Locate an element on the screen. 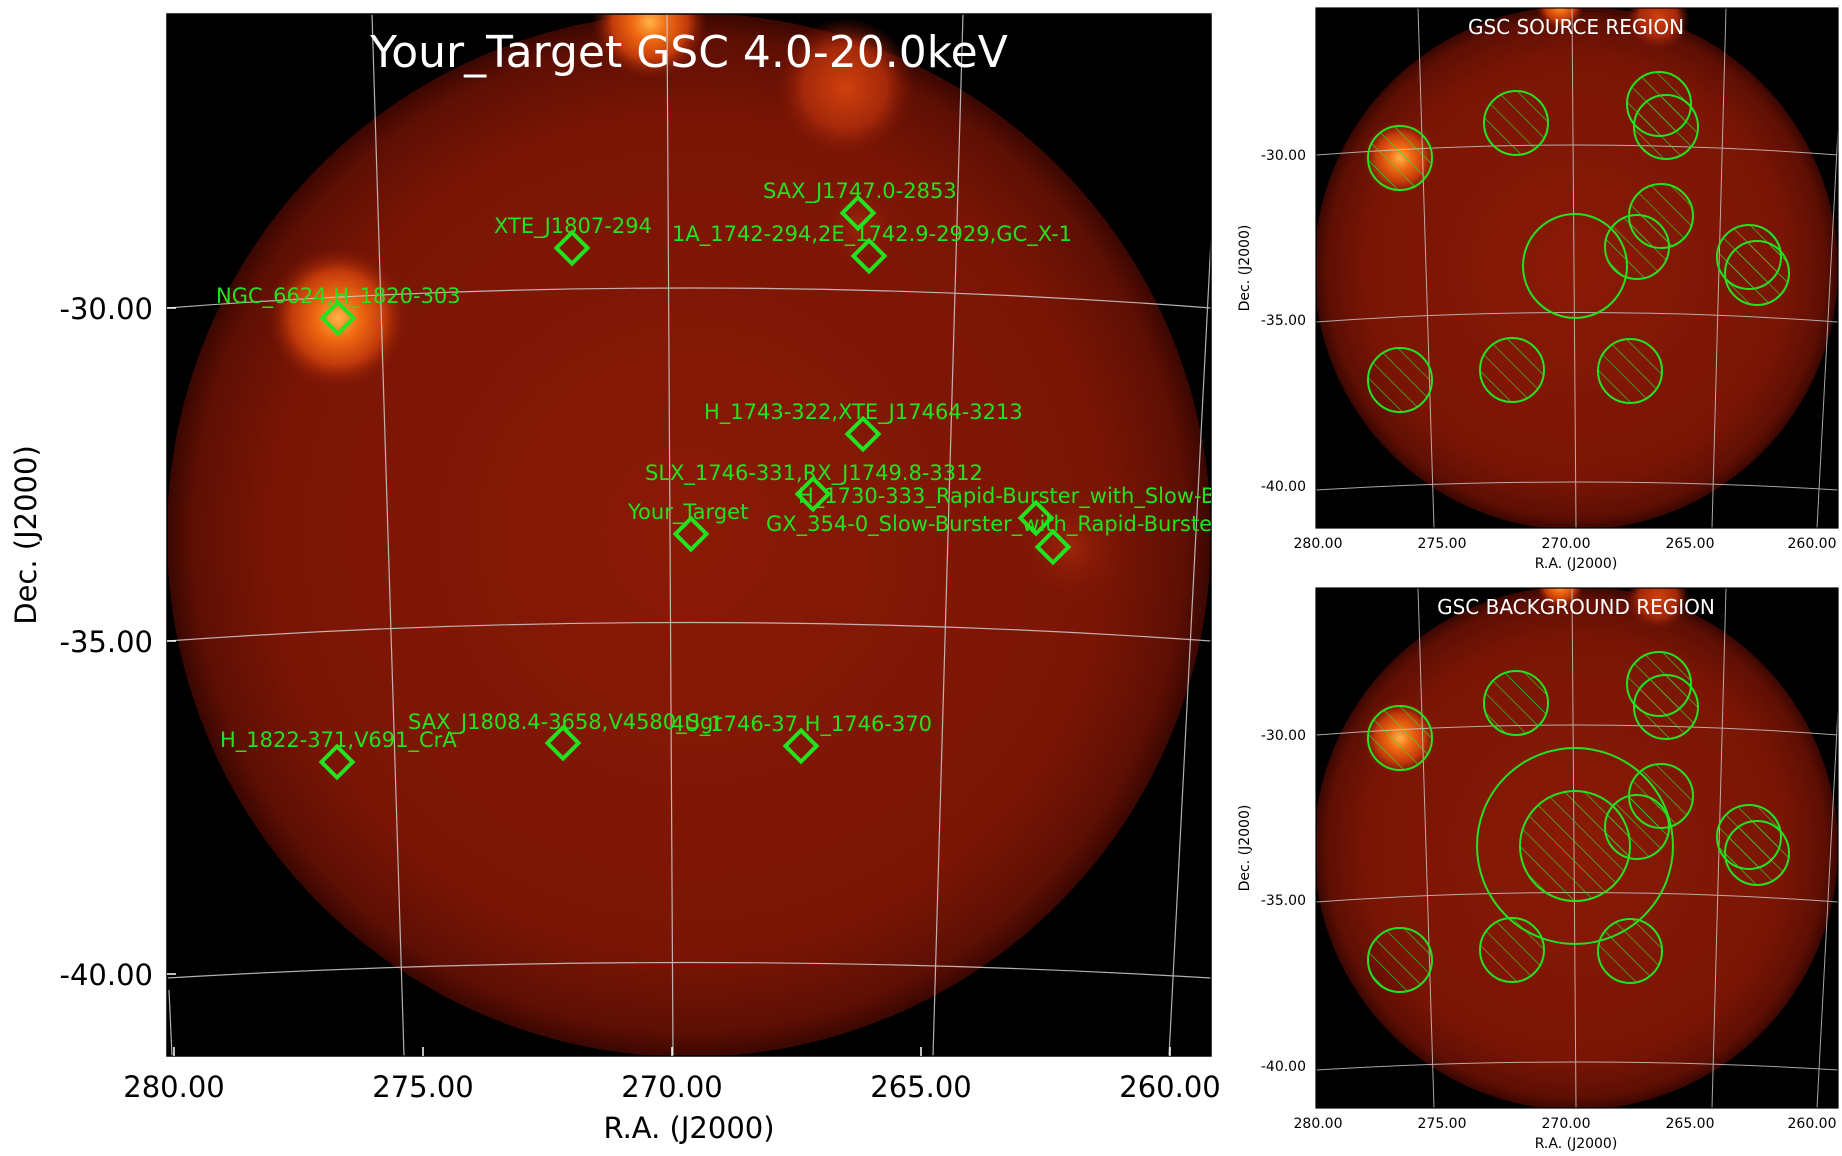 The height and width of the screenshot is (1156, 1842). src-title: GSC SOURCE REGION is located at coordinates (1576, 27).